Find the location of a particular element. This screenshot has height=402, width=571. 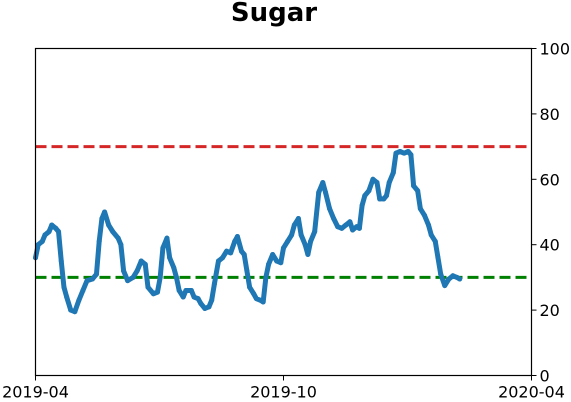

y-tick-label: 0 is located at coordinates (545, 376).